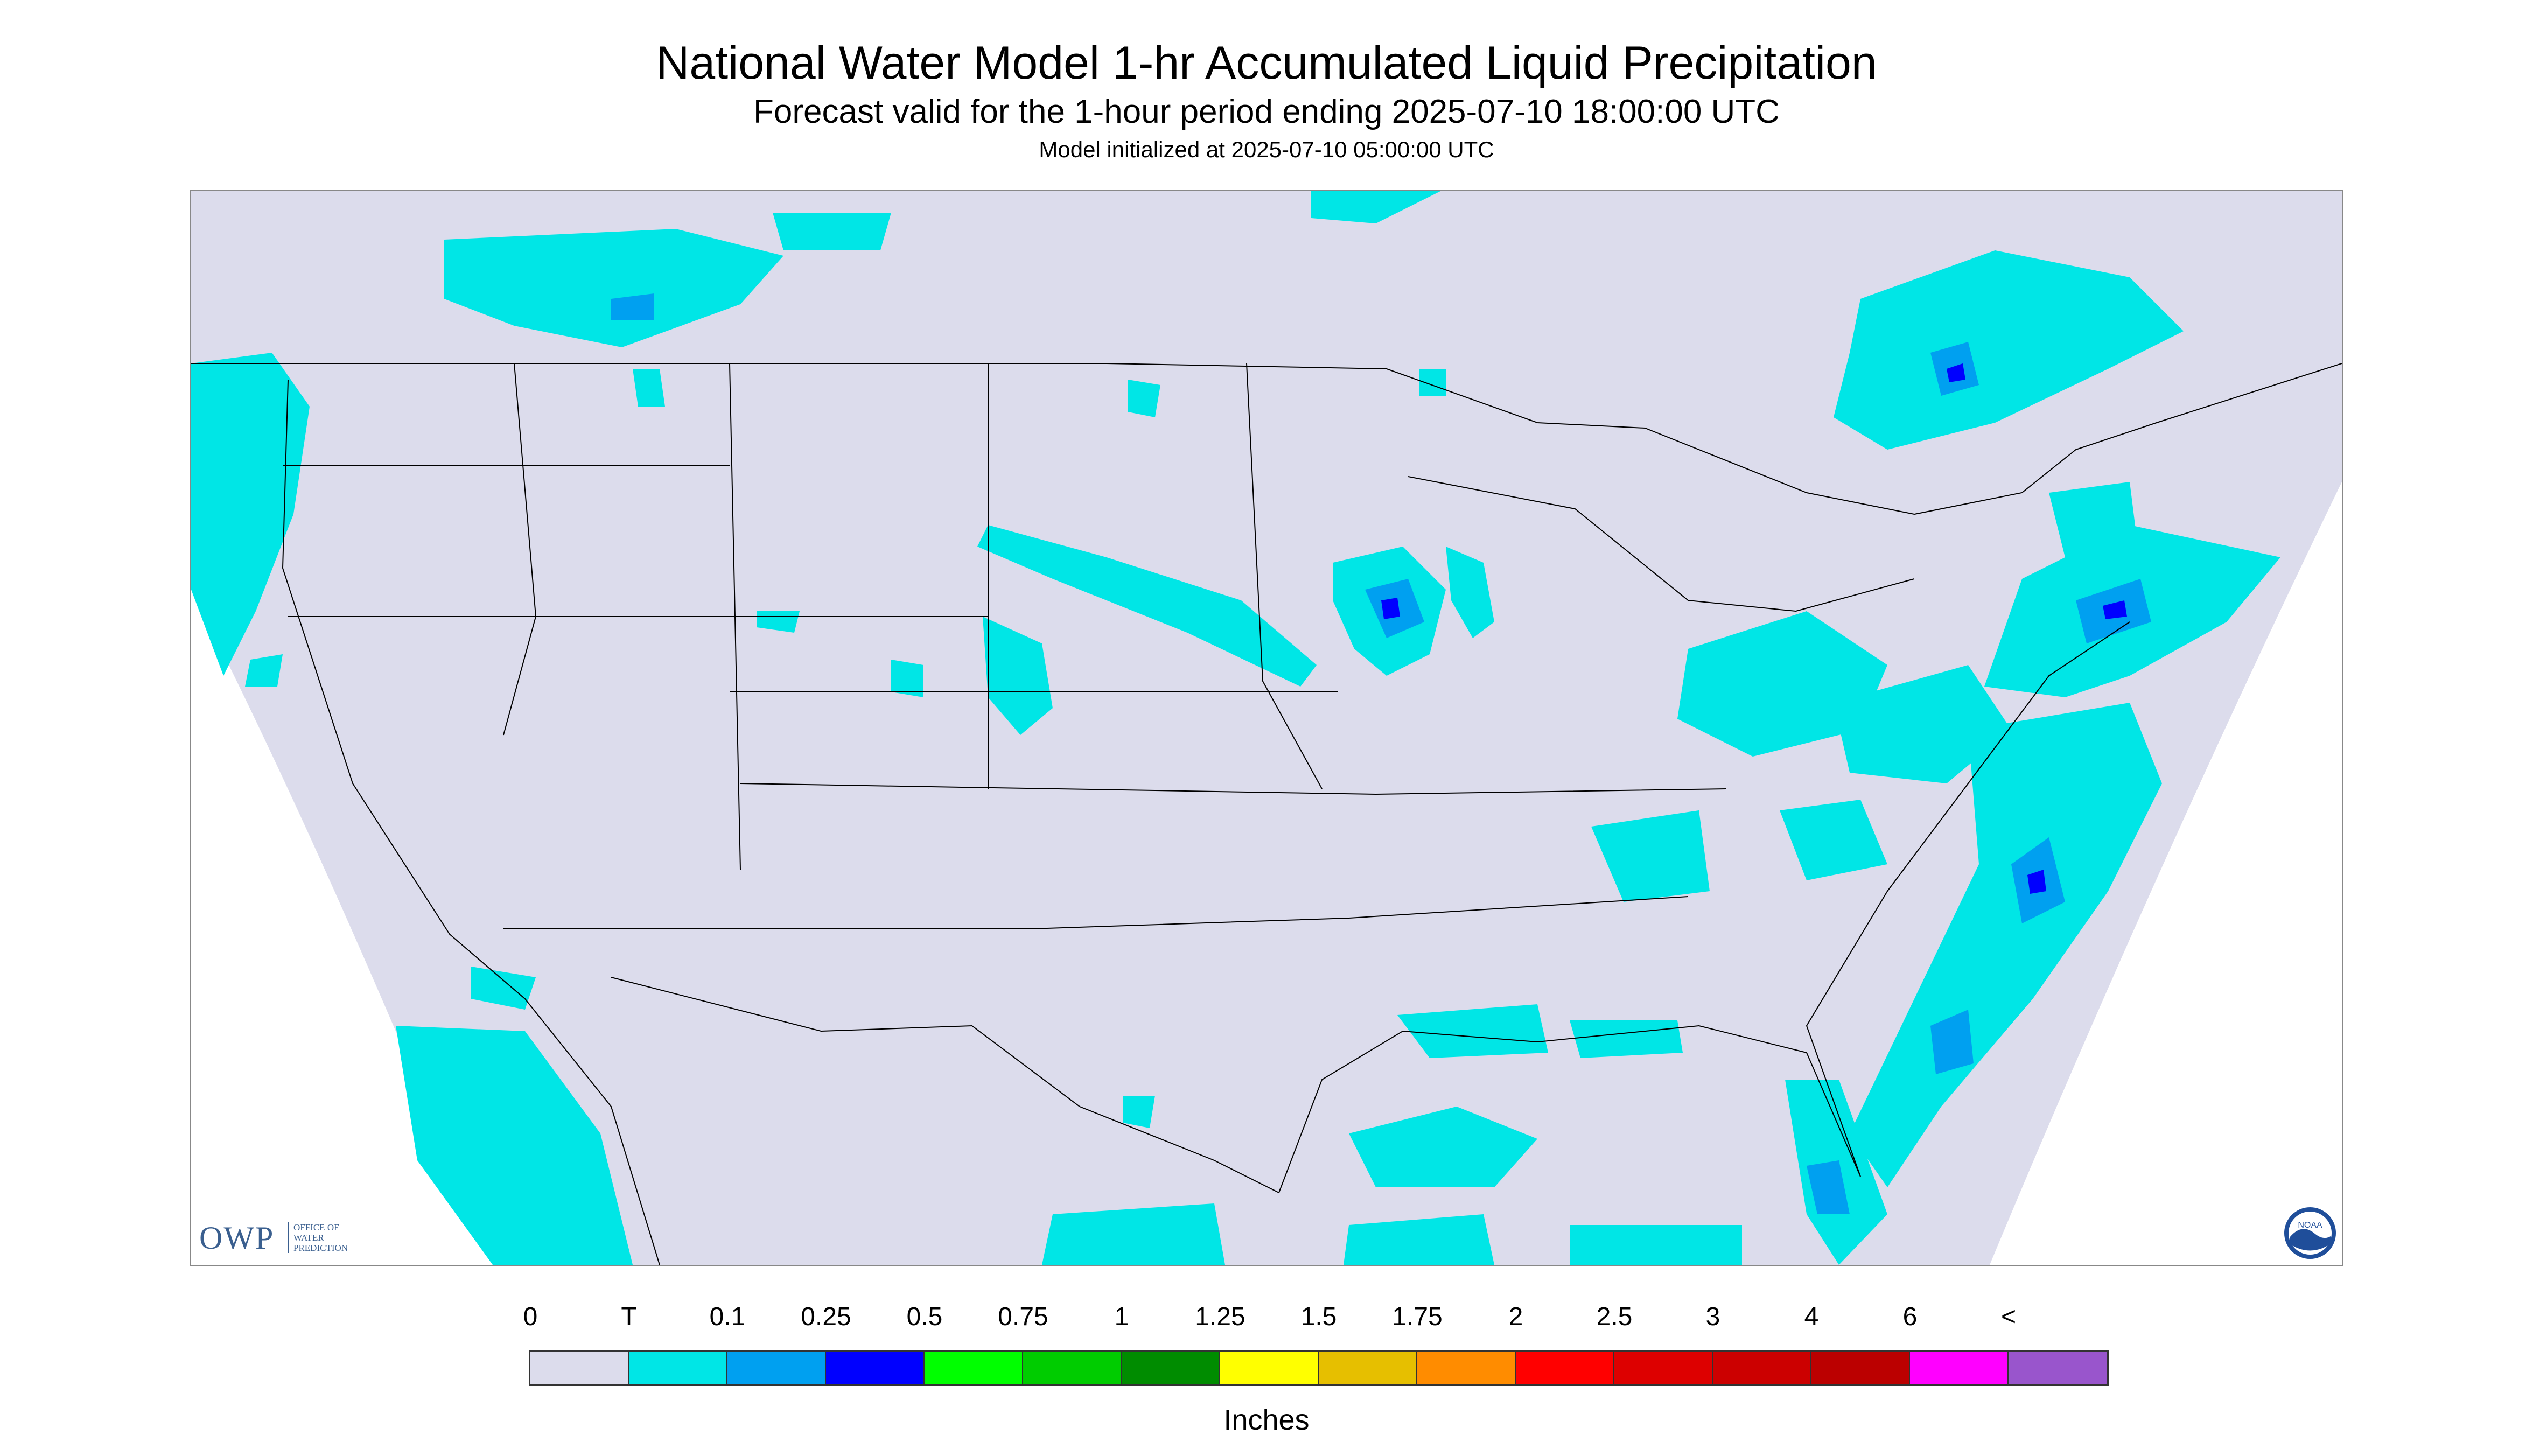  Describe the element at coordinates (1318, 1317) in the screenshot. I see `legend-tick-label: 1.5` at that location.